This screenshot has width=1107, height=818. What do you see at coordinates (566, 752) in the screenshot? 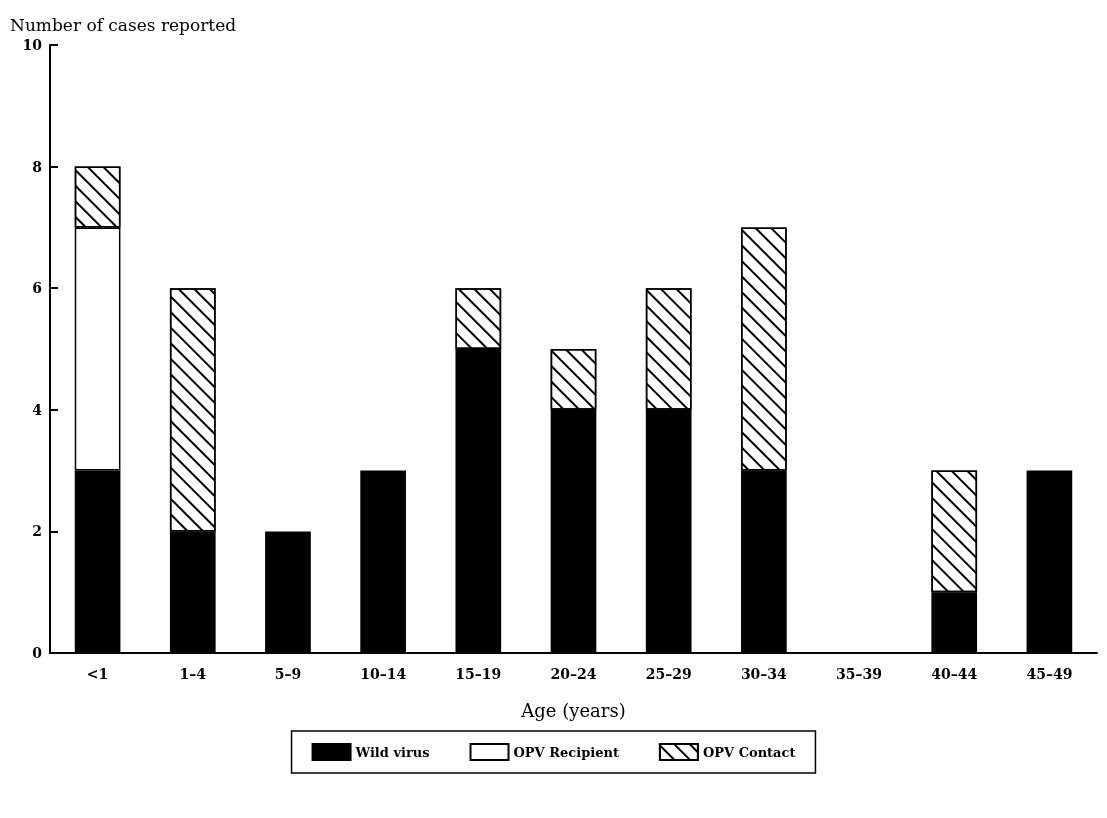
I see `legend-label: OPV Recipient` at bounding box center [566, 752].